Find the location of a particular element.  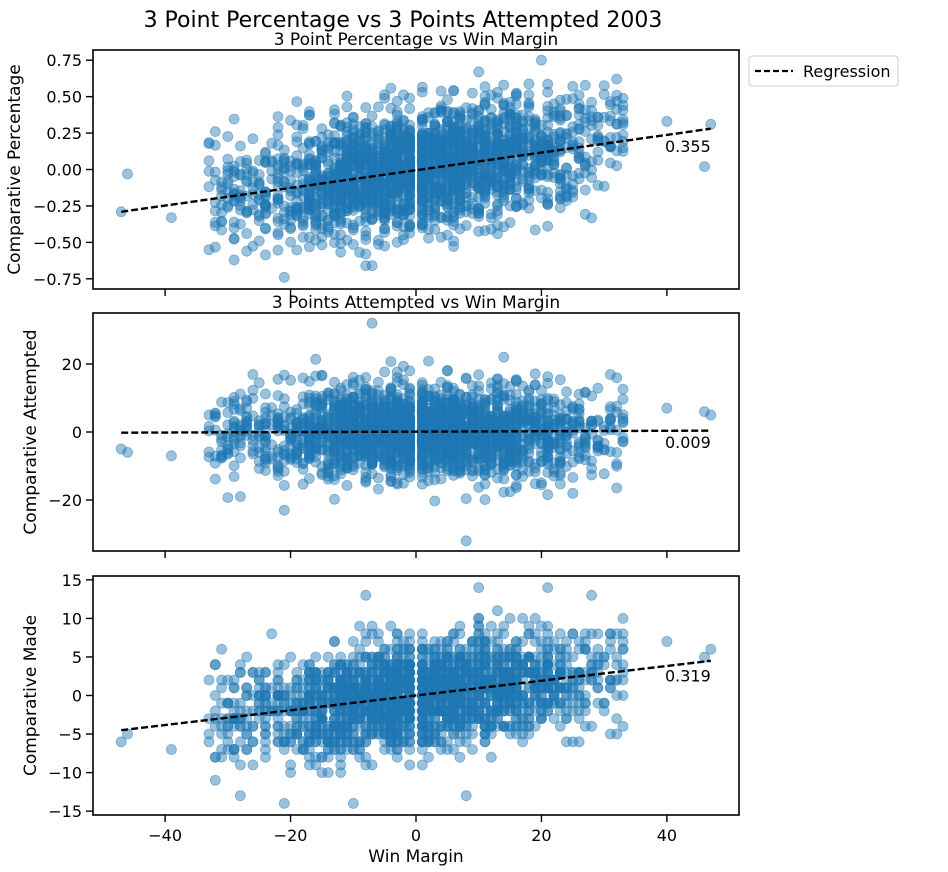

y-tick-label: 0.00 is located at coordinates (64, 170).